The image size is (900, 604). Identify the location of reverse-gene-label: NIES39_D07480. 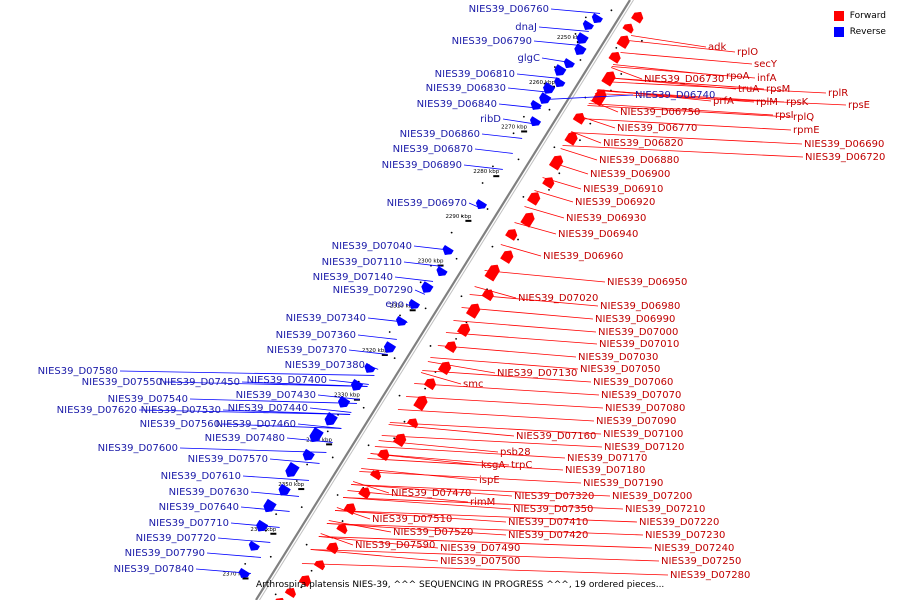
(245, 438).